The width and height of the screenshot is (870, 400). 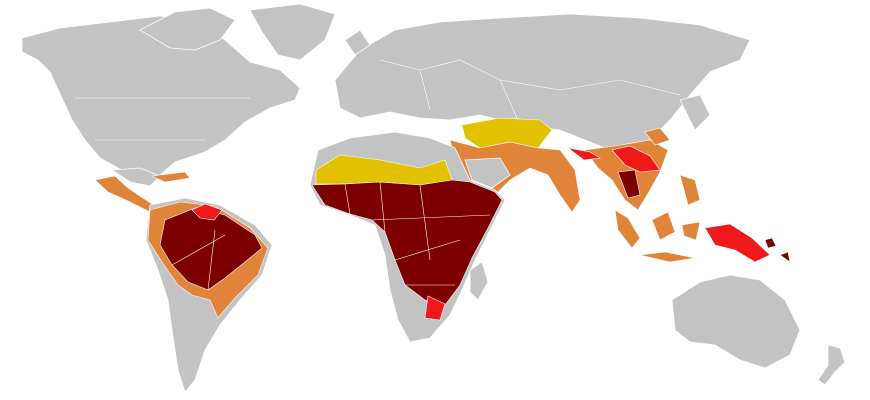 I want to click on africa, so click(x=407, y=237).